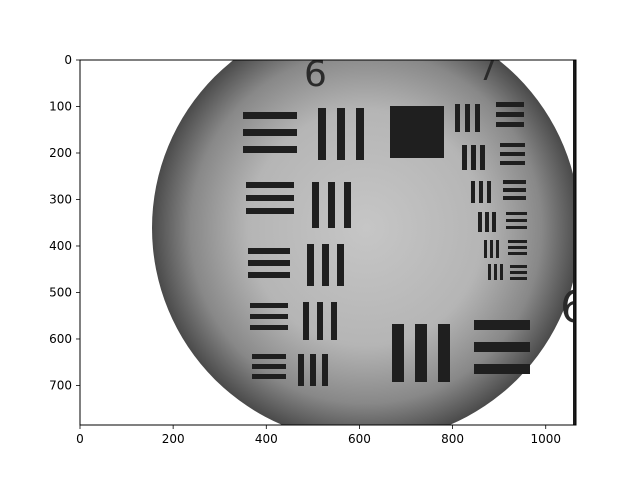 The width and height of the screenshot is (640, 480). I want to click on numeral-6-right: 6, so click(574, 307).